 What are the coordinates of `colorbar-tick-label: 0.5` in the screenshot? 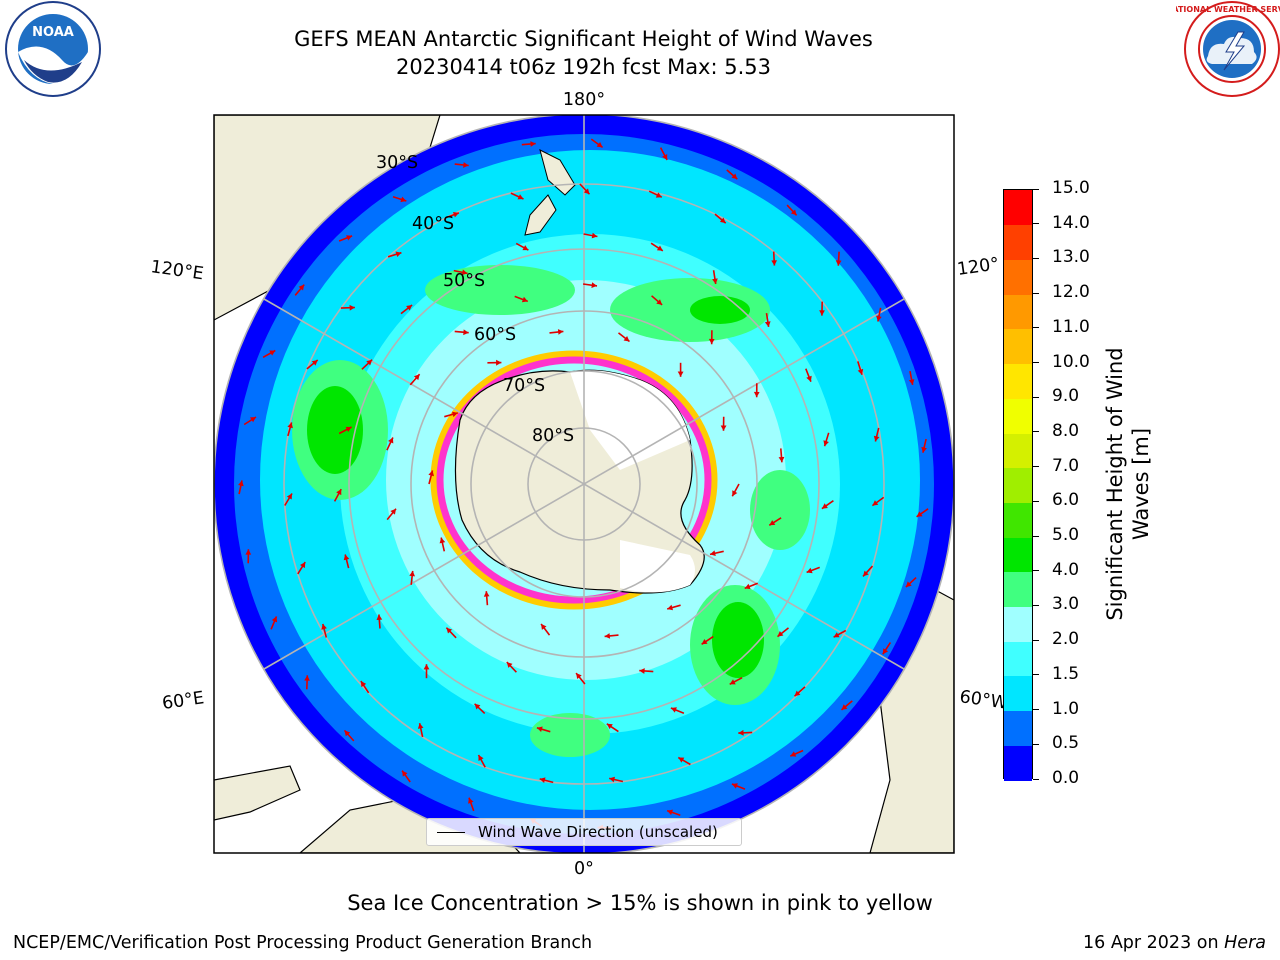 It's located at (1066, 743).